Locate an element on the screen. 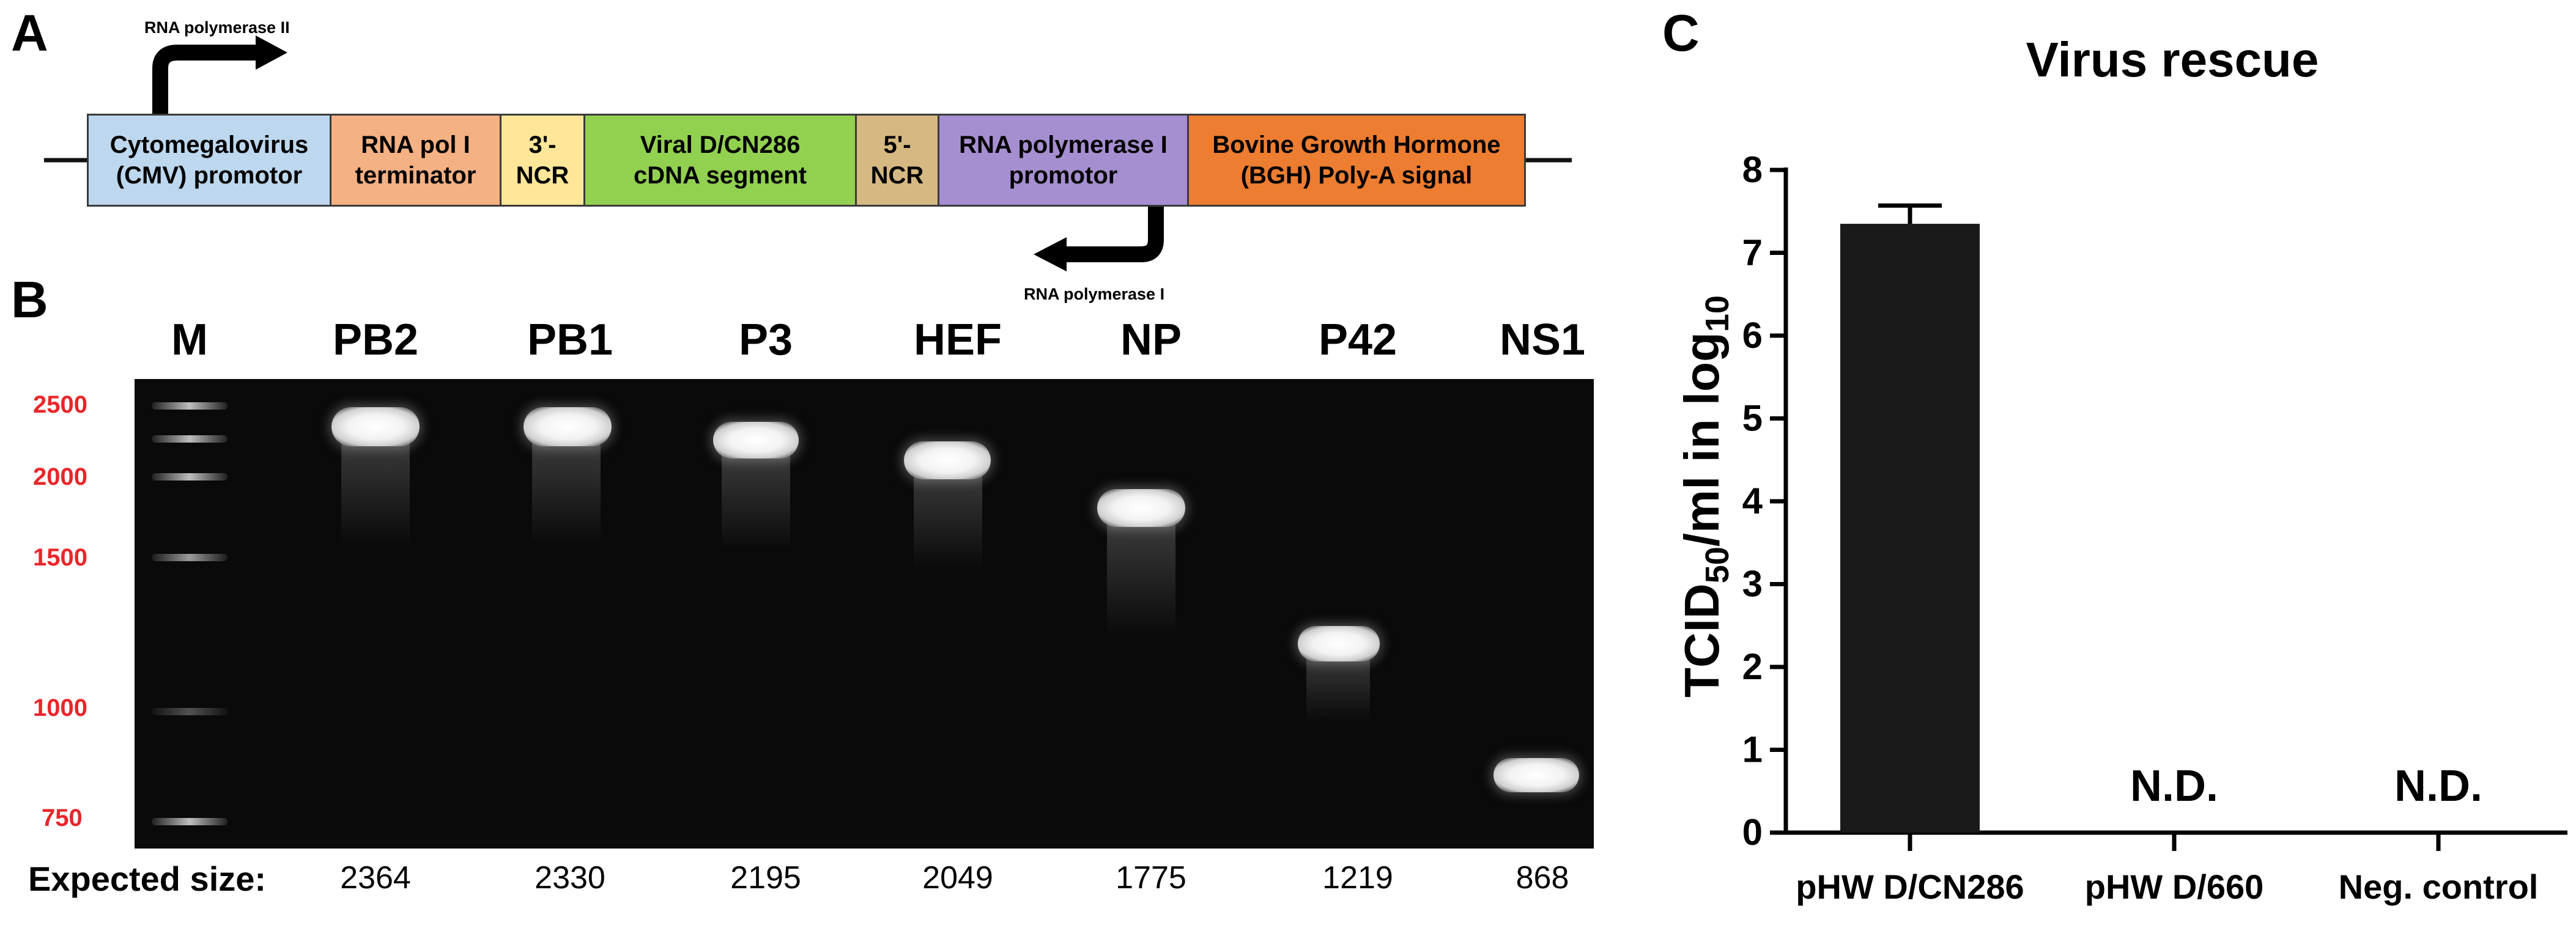  y-axis-title-mid: /ml in log is located at coordinates (1702, 439).